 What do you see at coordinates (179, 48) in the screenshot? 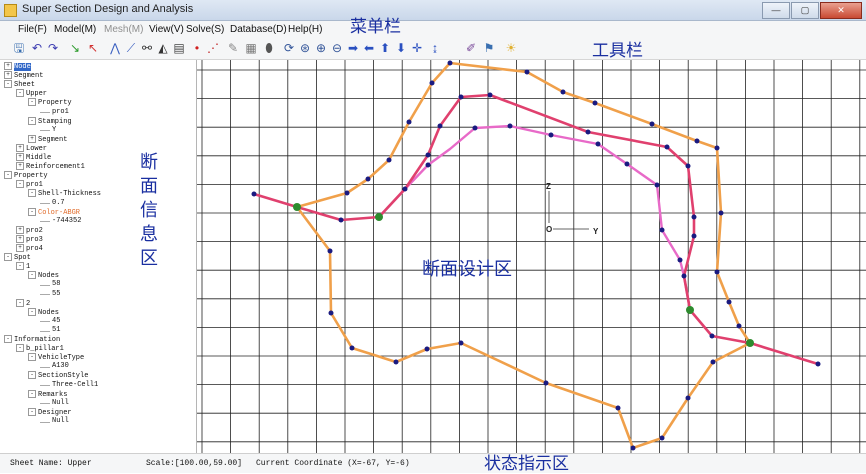
I see `layer-icon: ▤` at bounding box center [179, 48].